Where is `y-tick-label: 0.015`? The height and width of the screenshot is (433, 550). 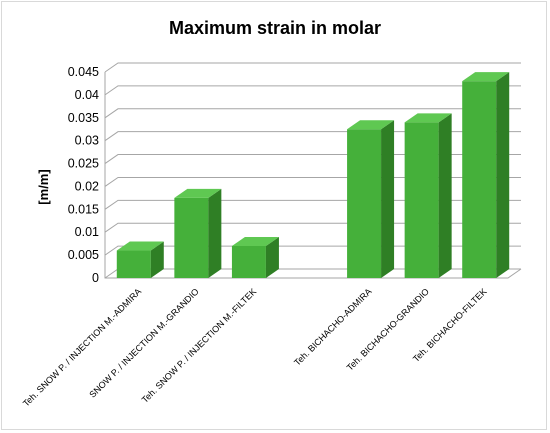
y-tick-label: 0.015 is located at coordinates (83, 209).